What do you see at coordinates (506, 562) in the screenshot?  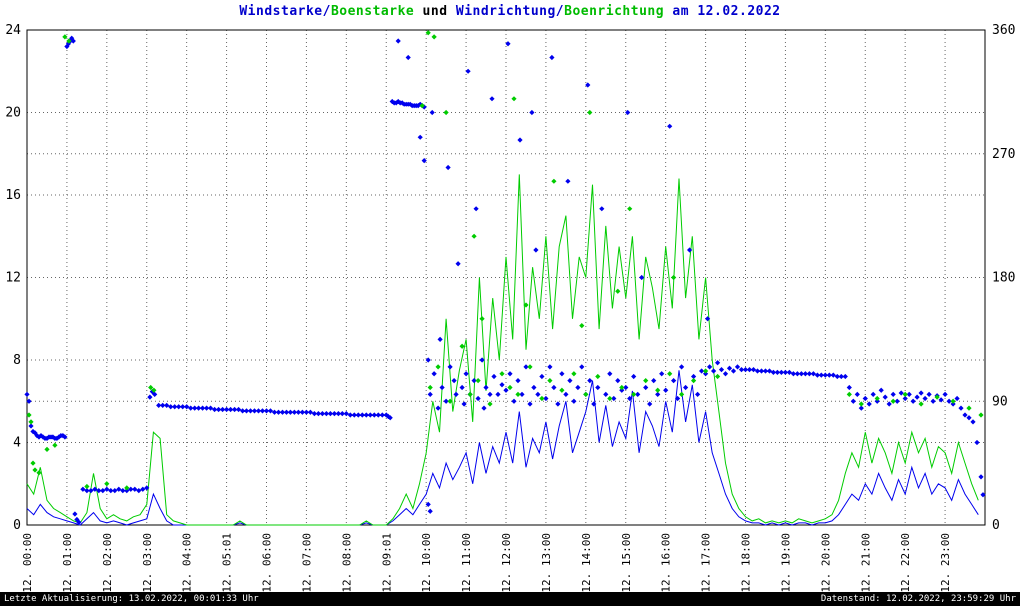 I see `svg-text: 12. 12:00` at bounding box center [506, 562].